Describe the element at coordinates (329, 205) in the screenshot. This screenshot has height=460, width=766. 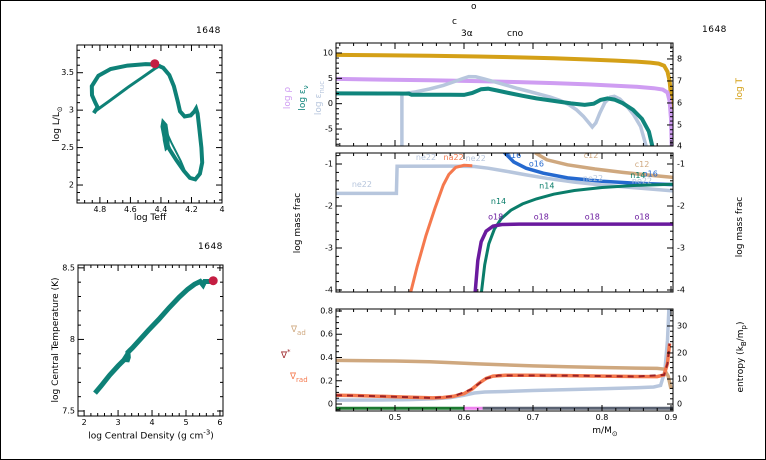
I see `y-tick-label: -2` at that location.